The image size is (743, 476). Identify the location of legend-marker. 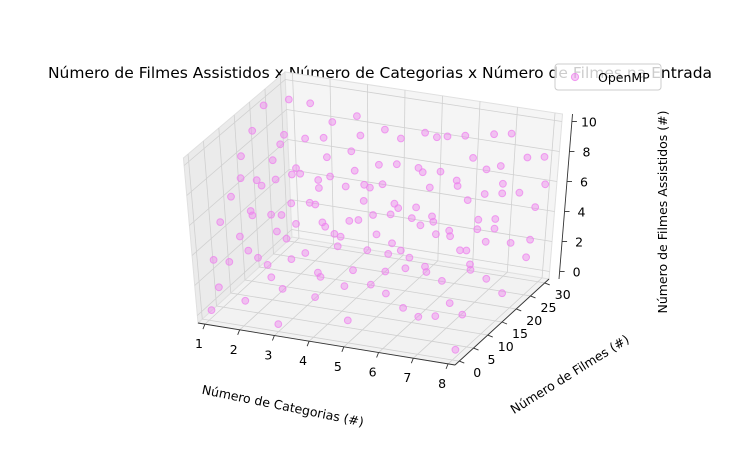
(575, 77).